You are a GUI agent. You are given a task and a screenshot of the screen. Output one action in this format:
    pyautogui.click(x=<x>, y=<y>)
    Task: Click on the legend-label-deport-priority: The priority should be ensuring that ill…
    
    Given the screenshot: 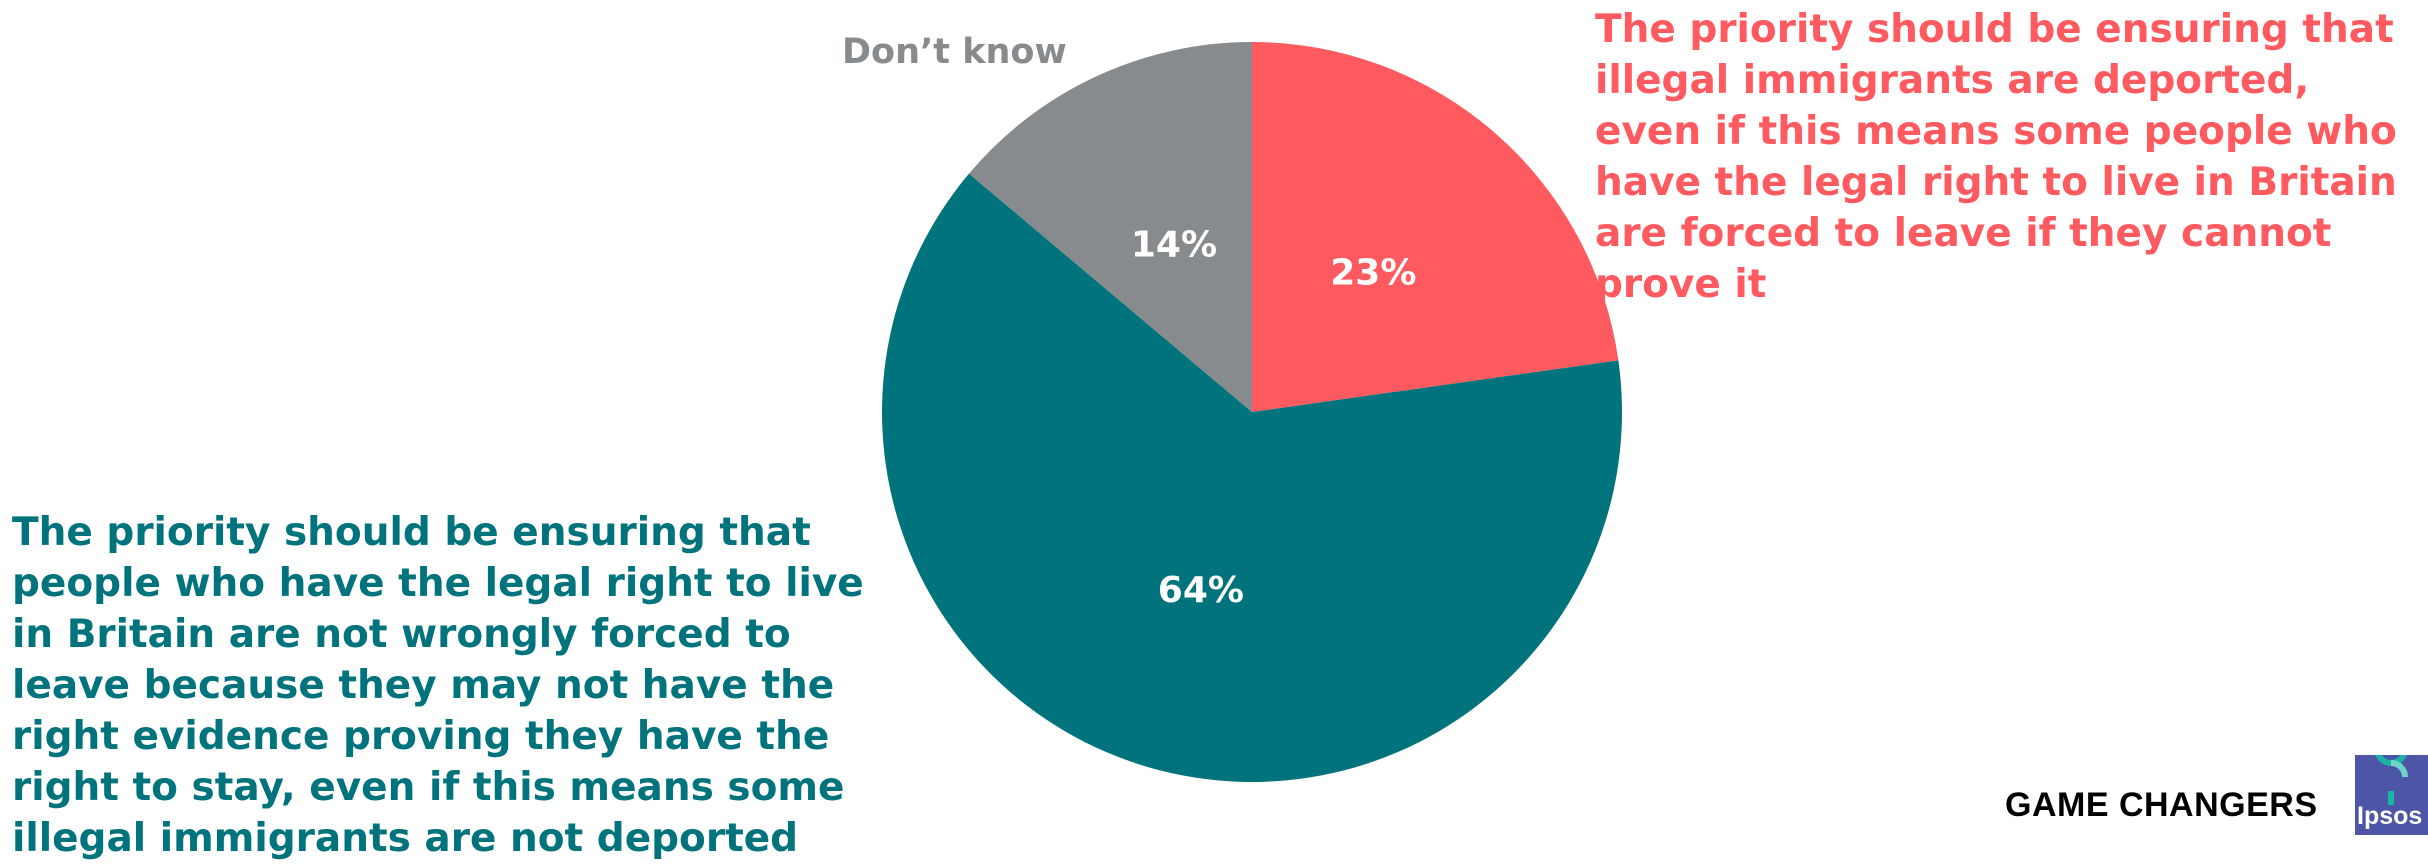 What is the action you would take?
    pyautogui.click(x=1996, y=157)
    